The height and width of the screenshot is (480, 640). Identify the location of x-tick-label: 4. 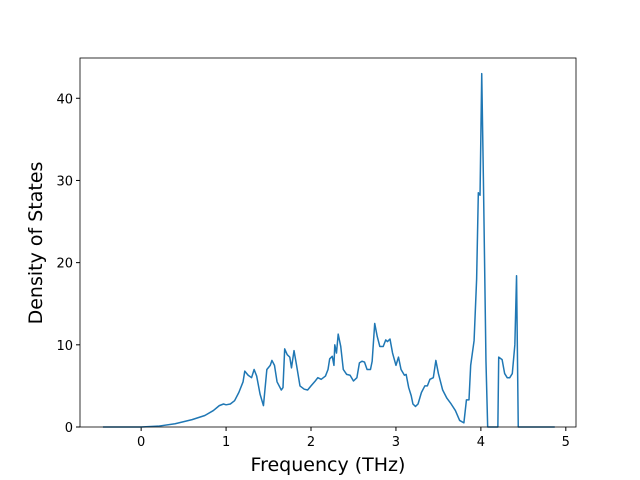
(481, 442).